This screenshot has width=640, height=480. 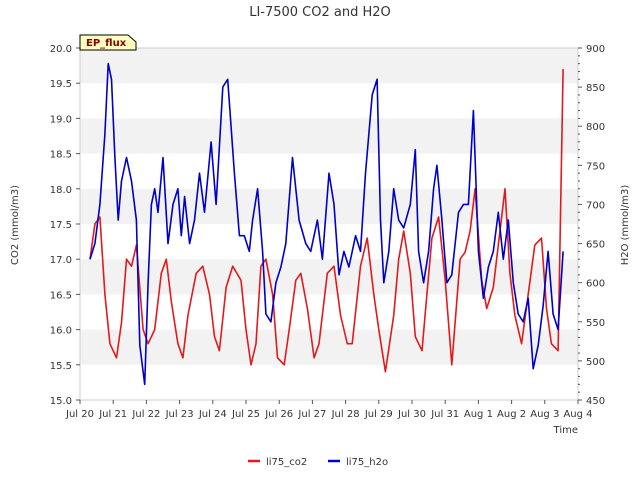 I want to click on y-tick-label-left: 17.5, so click(x=61, y=225).